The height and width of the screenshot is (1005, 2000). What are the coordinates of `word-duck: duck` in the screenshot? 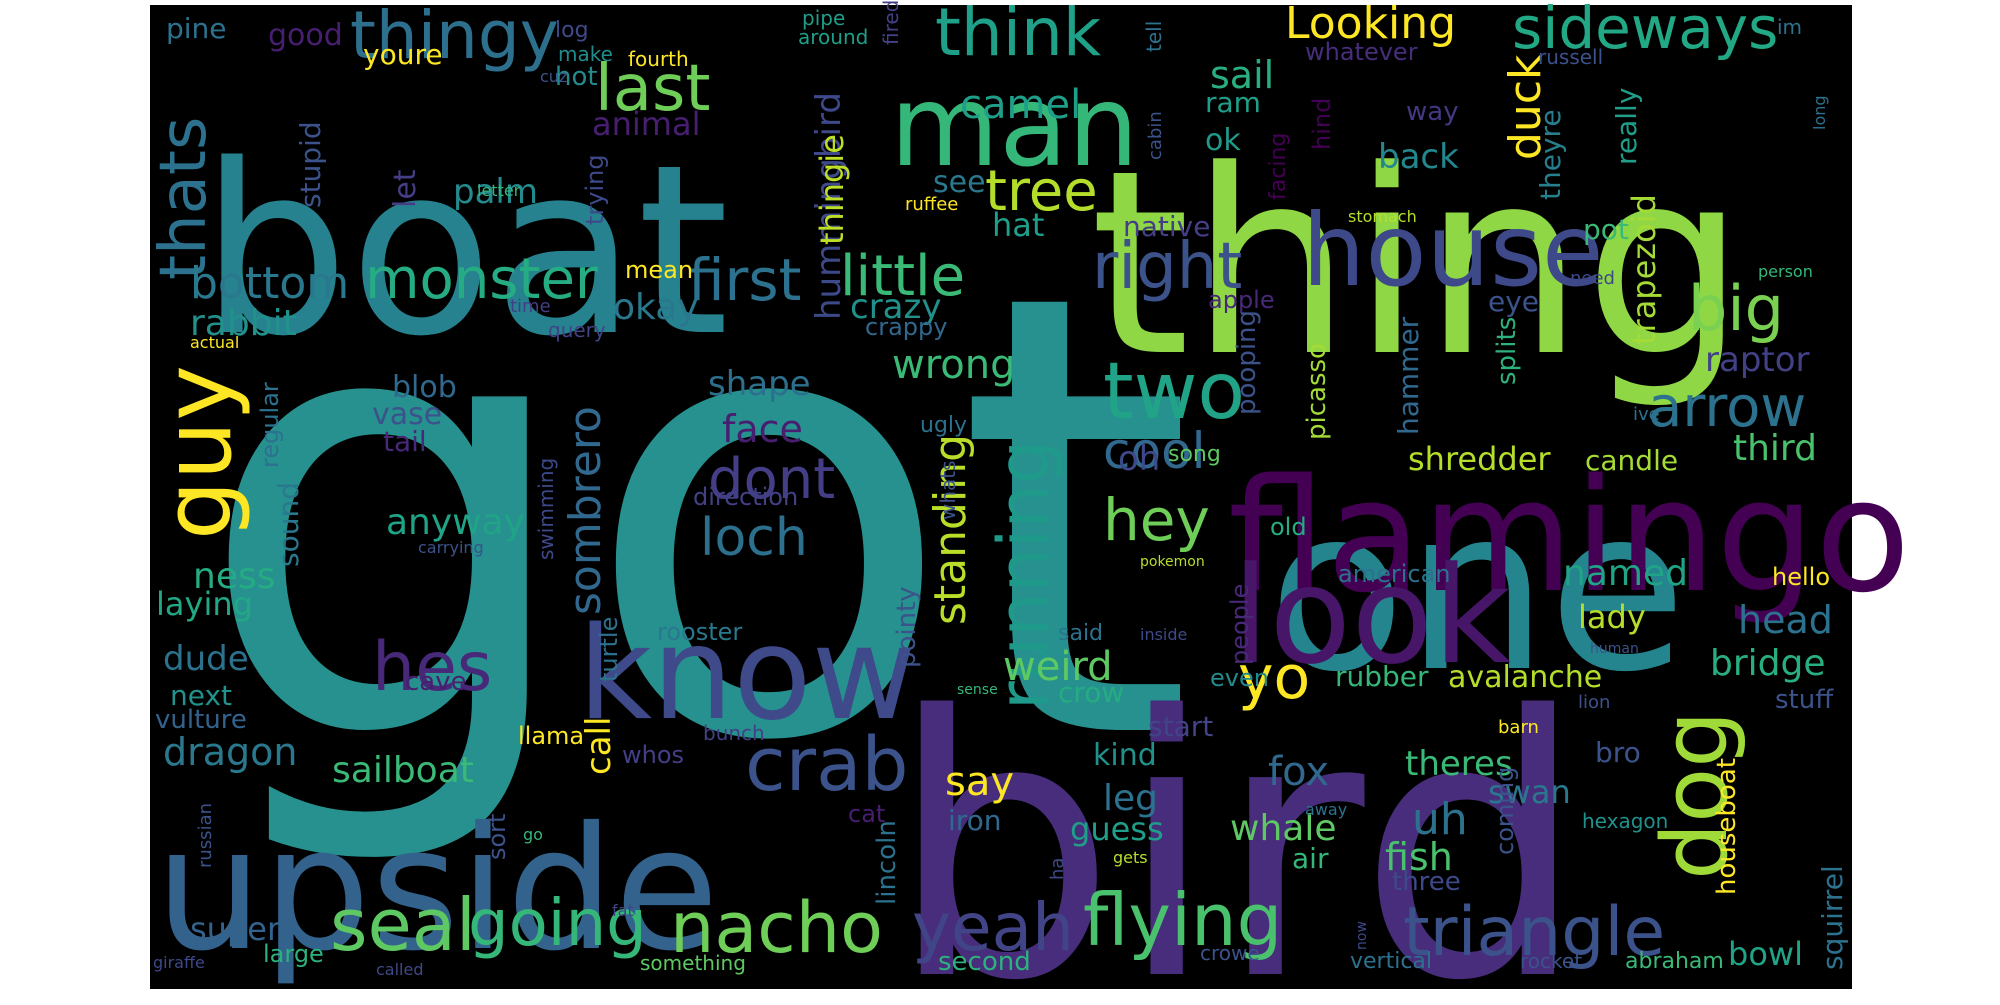 It's located at (1525, 107).